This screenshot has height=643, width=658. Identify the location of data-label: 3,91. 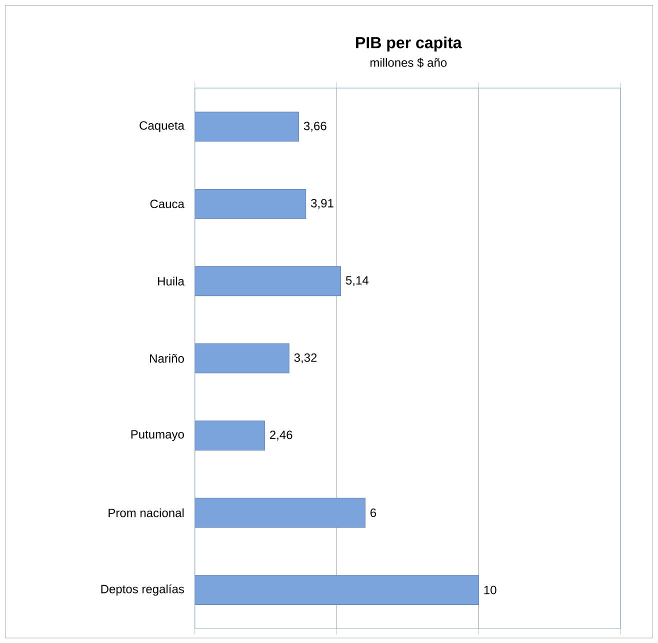
(322, 203).